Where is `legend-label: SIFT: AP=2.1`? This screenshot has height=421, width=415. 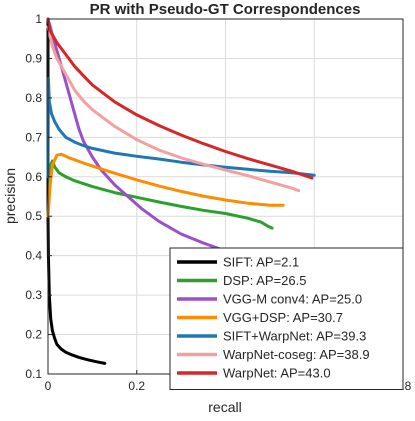
legend-label: SIFT: AP=2.1 is located at coordinates (261, 262).